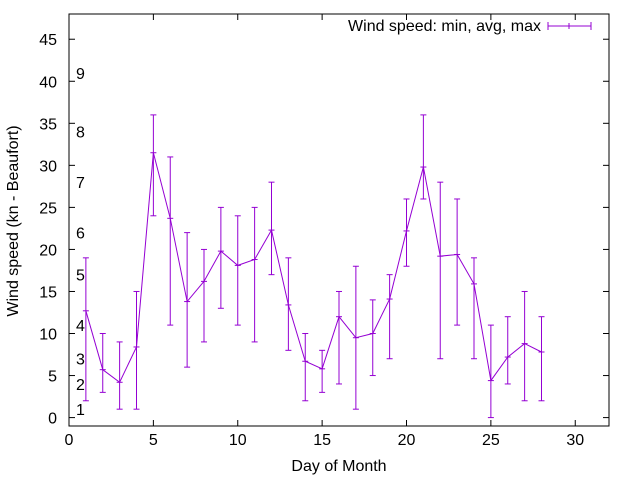  What do you see at coordinates (80, 183) in the screenshot?
I see `beaufort-label: 7` at bounding box center [80, 183].